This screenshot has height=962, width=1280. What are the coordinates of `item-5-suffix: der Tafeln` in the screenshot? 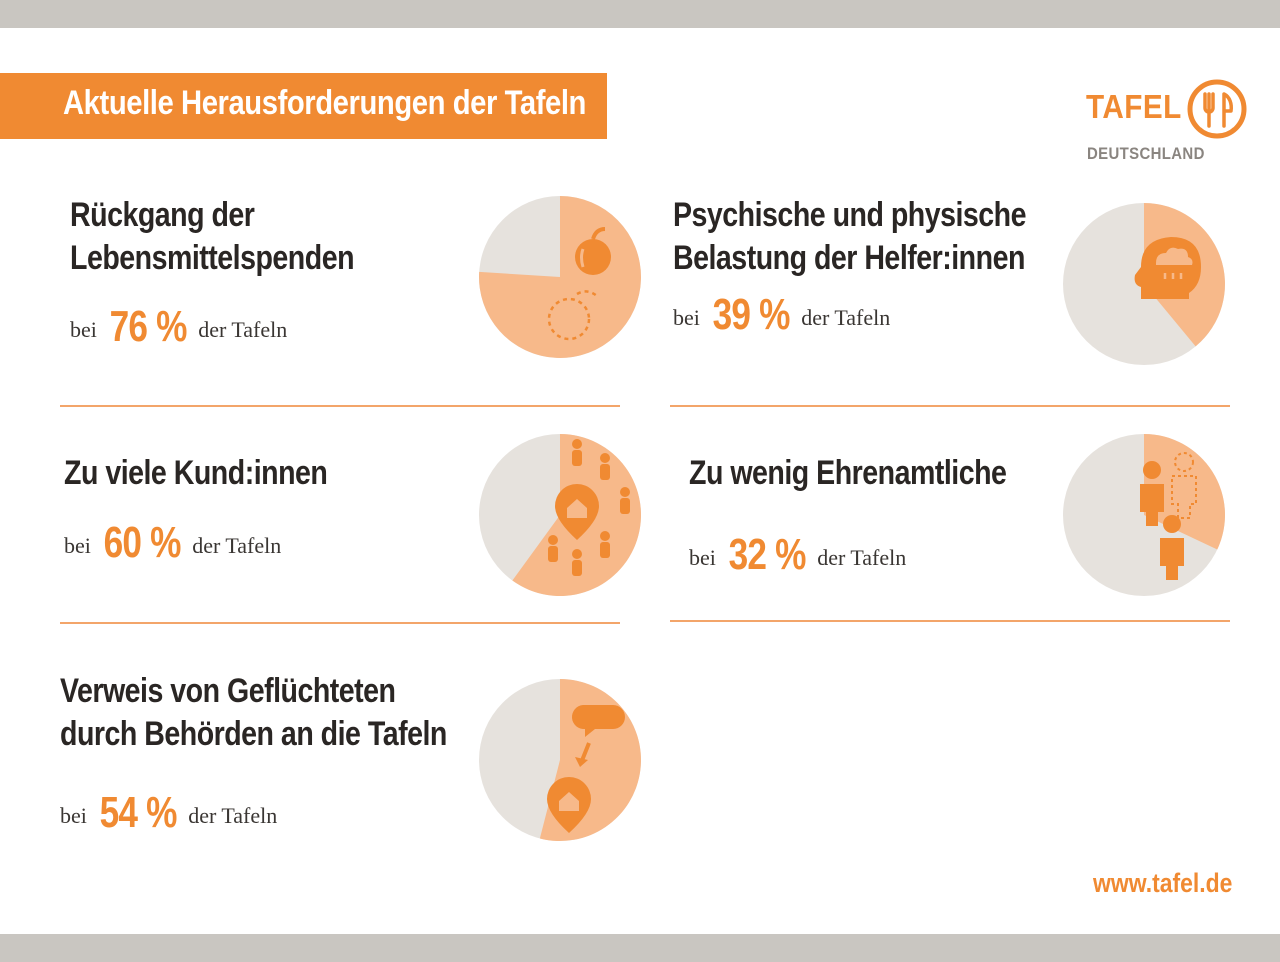 It's located at (233, 815).